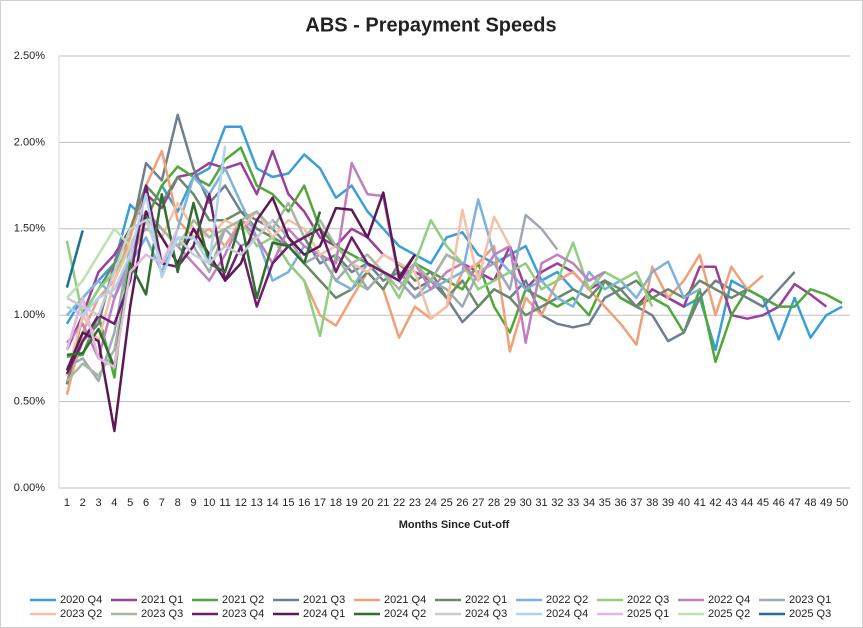 The image size is (863, 628). Describe the element at coordinates (715, 503) in the screenshot. I see `x-tick-label: 42` at that location.